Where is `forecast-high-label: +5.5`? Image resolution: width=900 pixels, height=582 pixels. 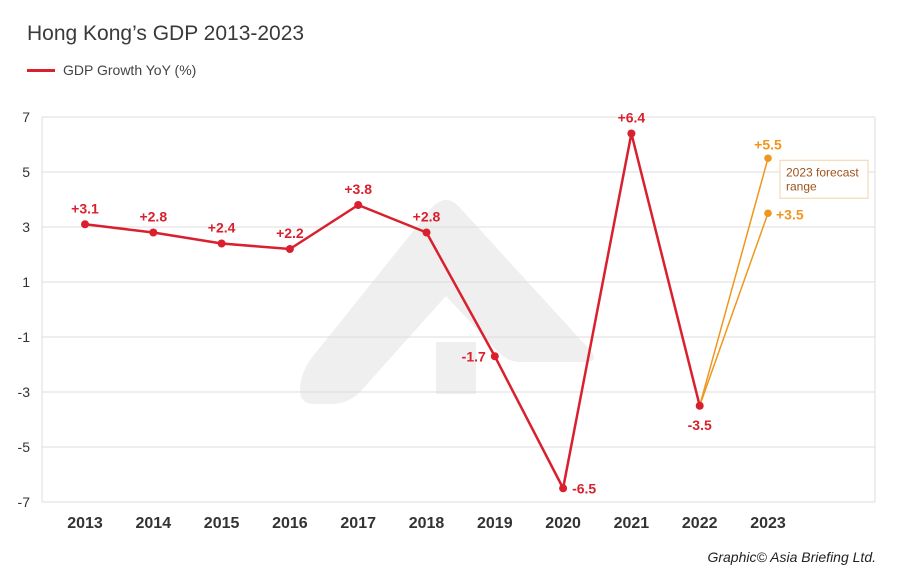 forecast-high-label: +5.5 is located at coordinates (768, 144).